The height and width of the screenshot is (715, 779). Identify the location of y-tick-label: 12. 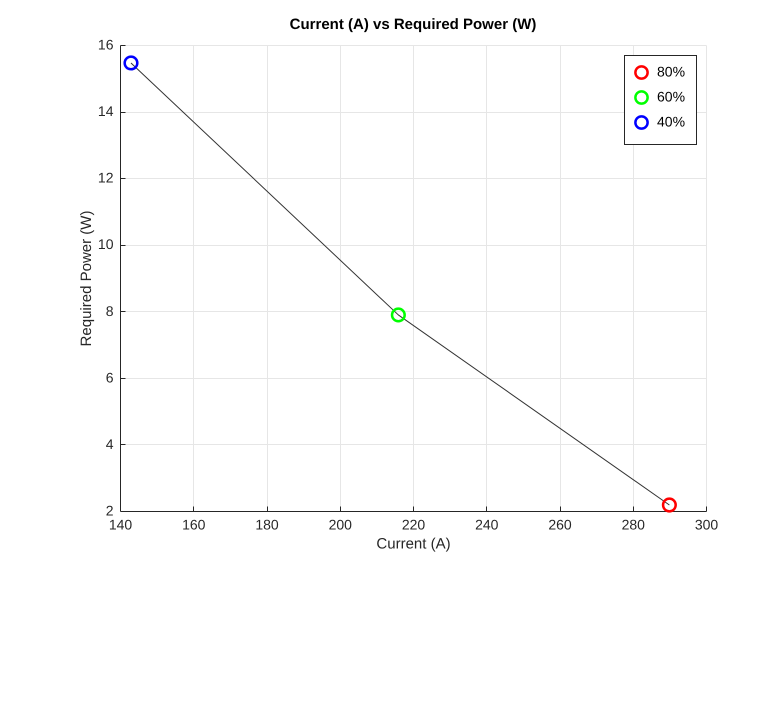
(106, 178).